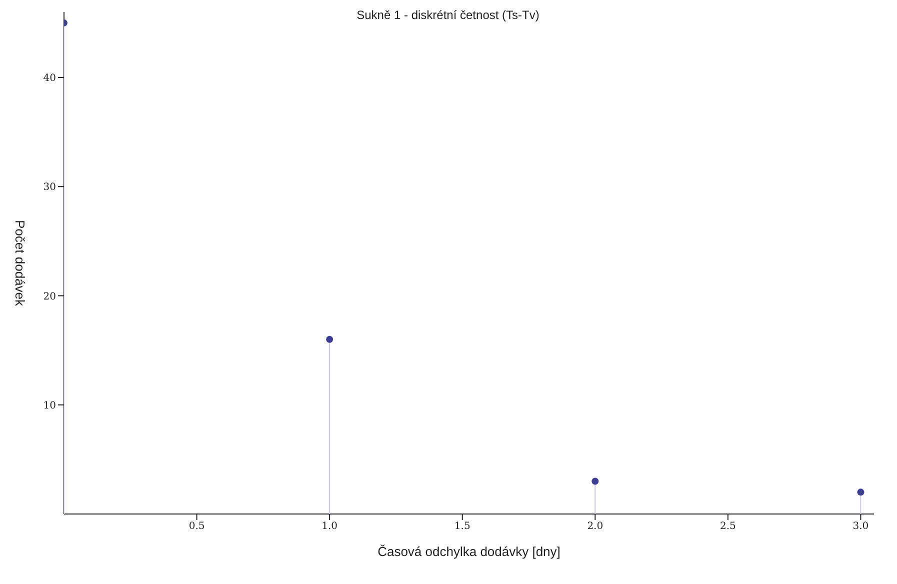 This screenshot has height=584, width=897. What do you see at coordinates (196, 526) in the screenshot?
I see `x-tick-label: 0.5` at bounding box center [196, 526].